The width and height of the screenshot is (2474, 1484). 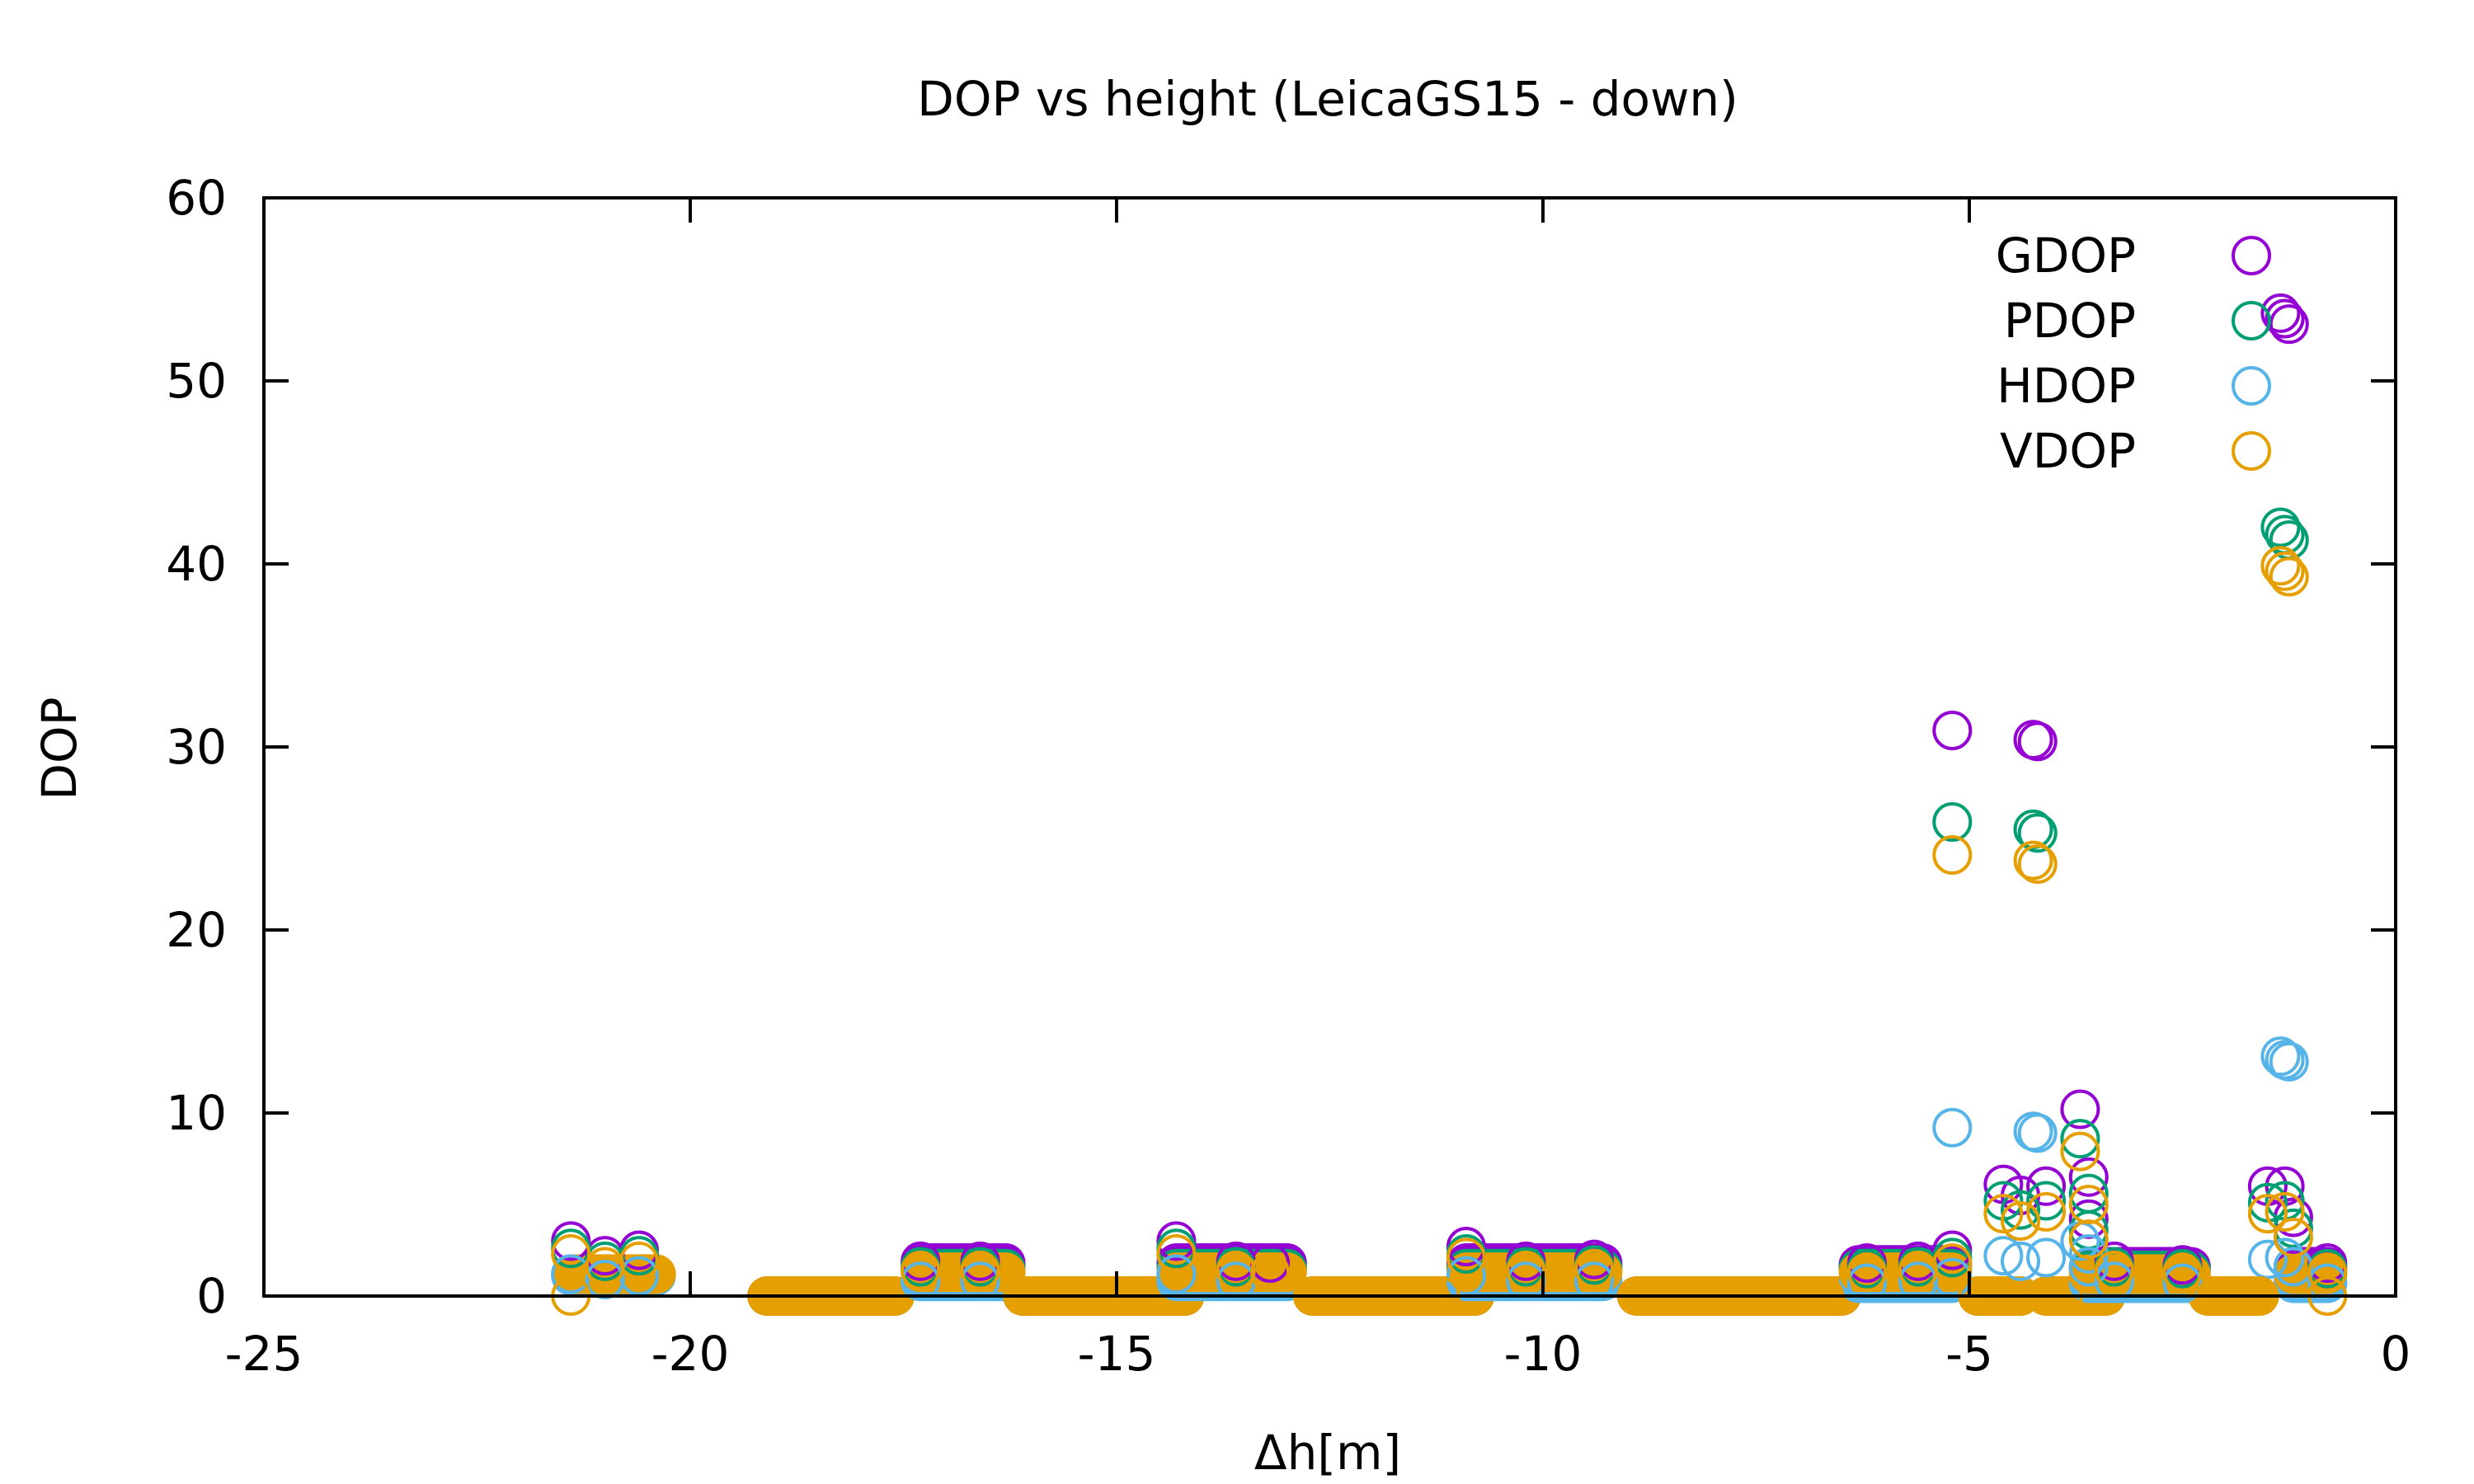 I want to click on y-tick-label: 10, so click(x=196, y=1113).